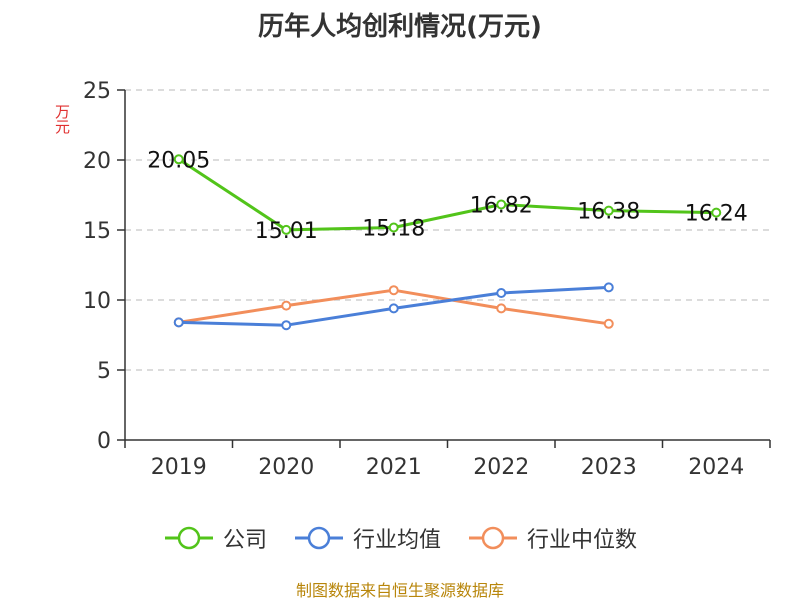 The height and width of the screenshot is (601, 800). What do you see at coordinates (97, 301) in the screenshot?
I see `y-tick-label-10: 10` at bounding box center [97, 301].